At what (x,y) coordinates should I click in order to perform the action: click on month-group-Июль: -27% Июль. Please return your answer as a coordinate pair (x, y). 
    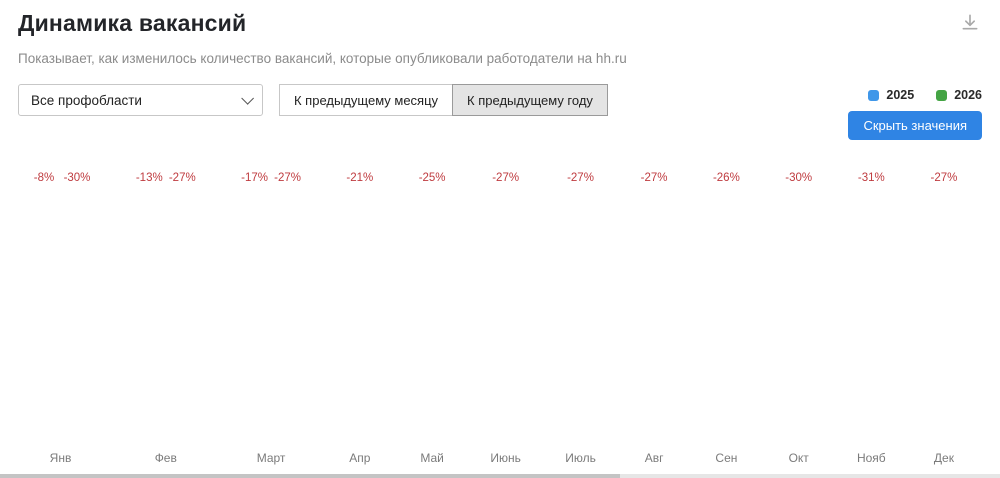
    Looking at the image, I should click on (580, 316).